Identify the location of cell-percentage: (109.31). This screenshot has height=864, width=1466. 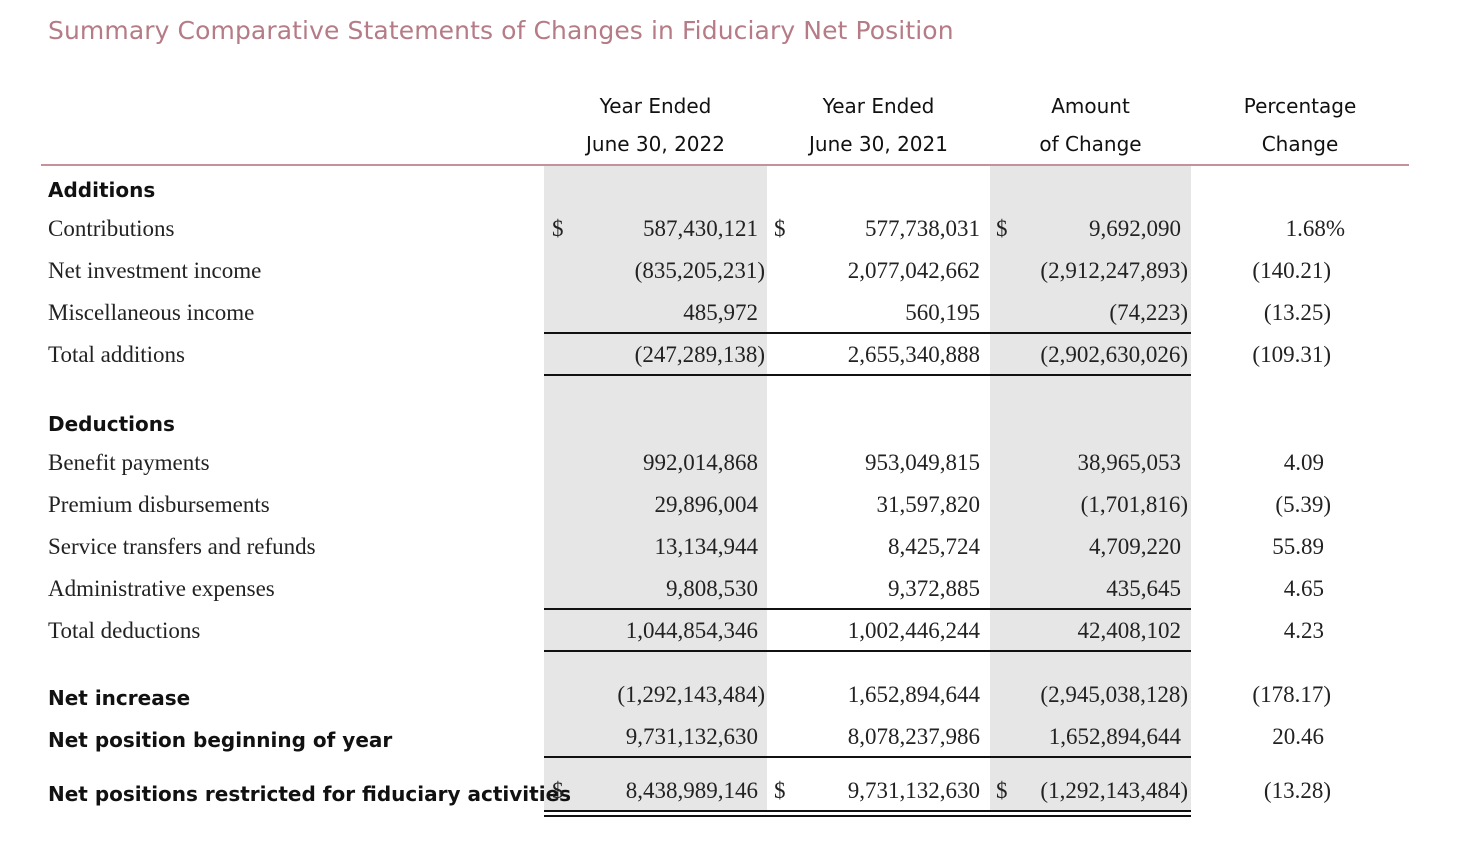
(1291, 354).